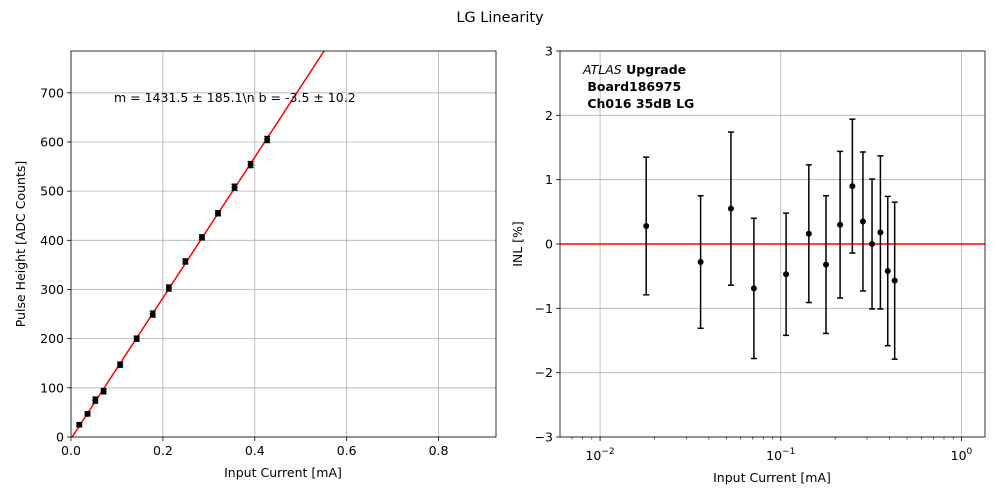 This screenshot has height=504, width=1000. I want to click on inl-y-ticks: −3 −2 −1 0 1 2 3, so click(547, 244).